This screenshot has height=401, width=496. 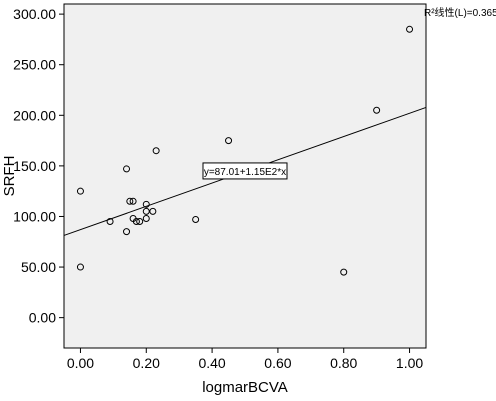 I want to click on equation-box: y=87.01+1.15E2*x, so click(x=245, y=171).